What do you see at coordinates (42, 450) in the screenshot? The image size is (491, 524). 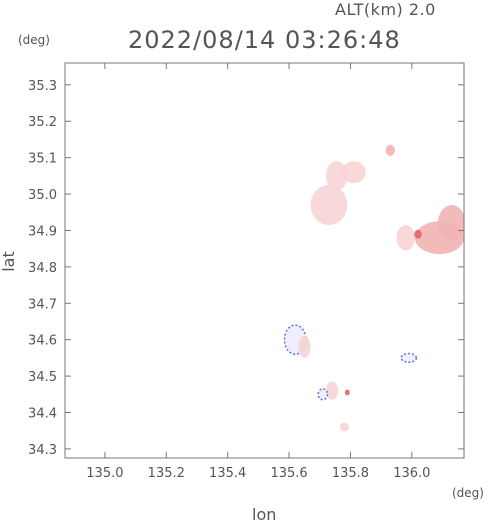 I see `y-tick-label: 34.3` at bounding box center [42, 450].